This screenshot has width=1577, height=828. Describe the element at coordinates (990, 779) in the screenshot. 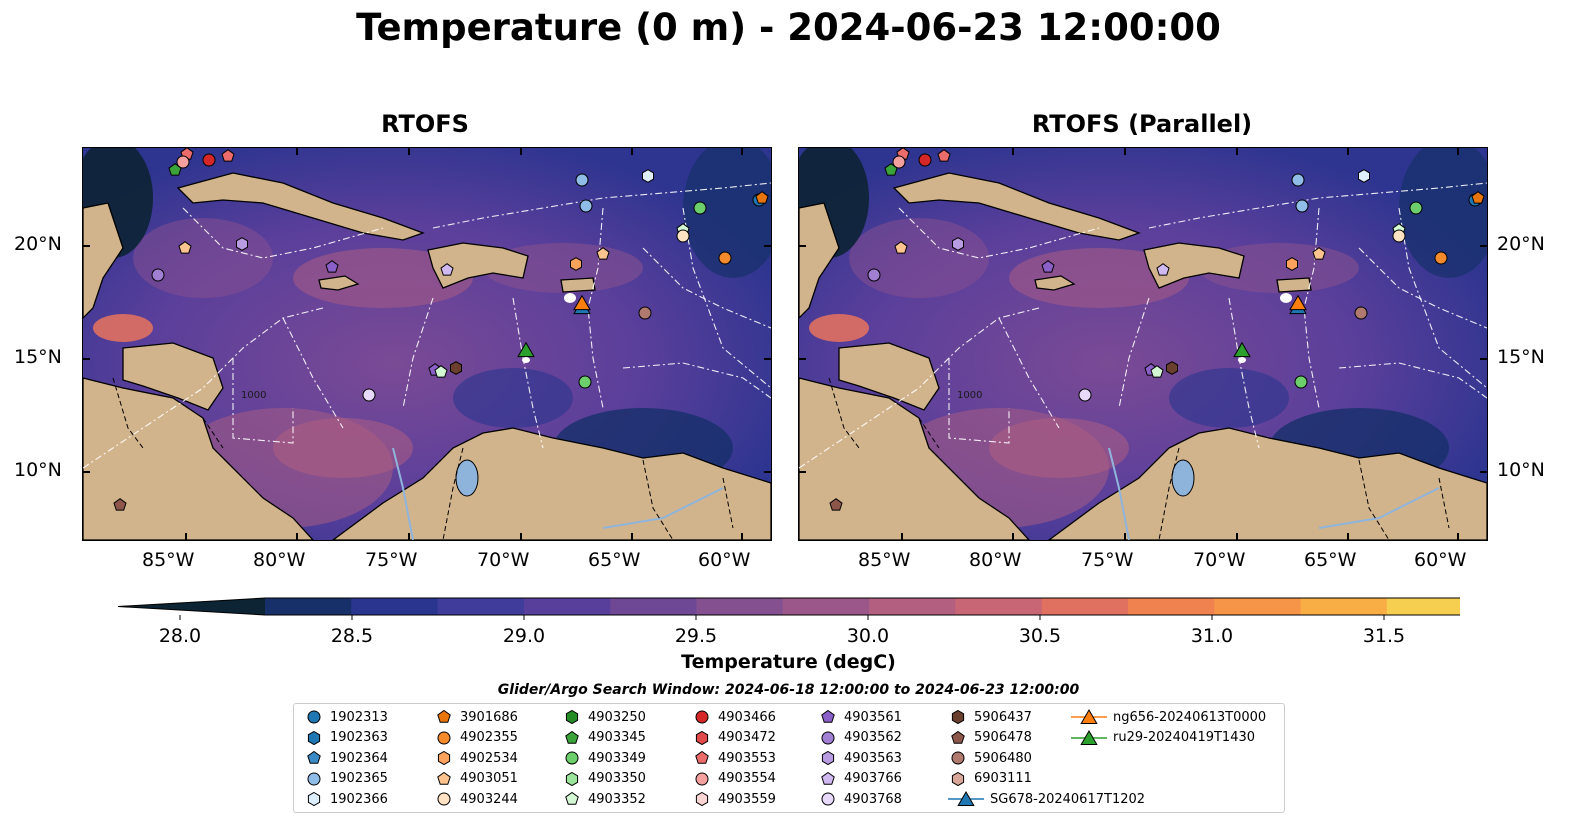

I see `legend-item: 6903111` at that location.